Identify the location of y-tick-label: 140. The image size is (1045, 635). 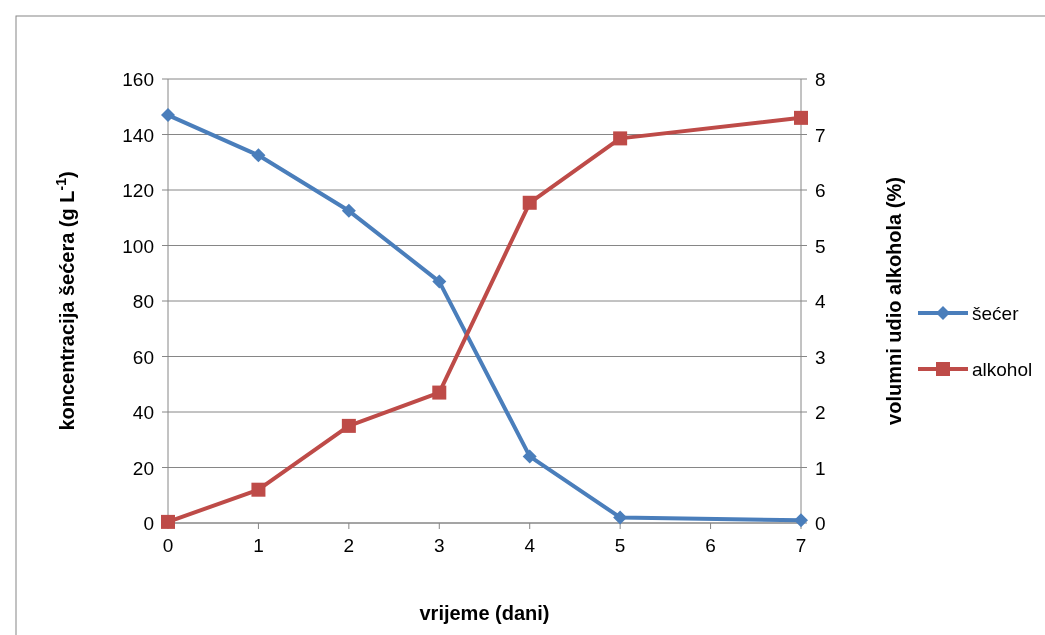
(138, 135).